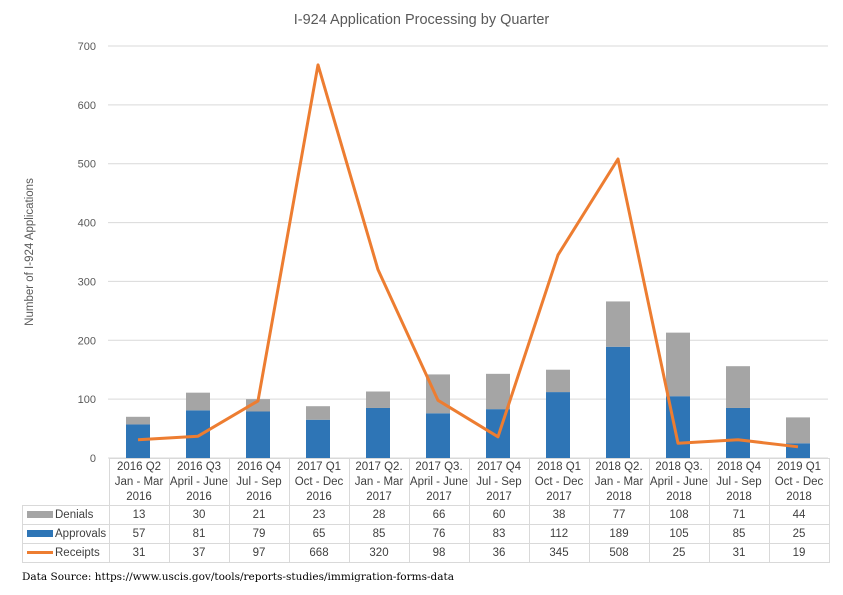 The height and width of the screenshot is (595, 843). I want to click on category-label: 2016 Q3 April - June 2016, so click(199, 482).